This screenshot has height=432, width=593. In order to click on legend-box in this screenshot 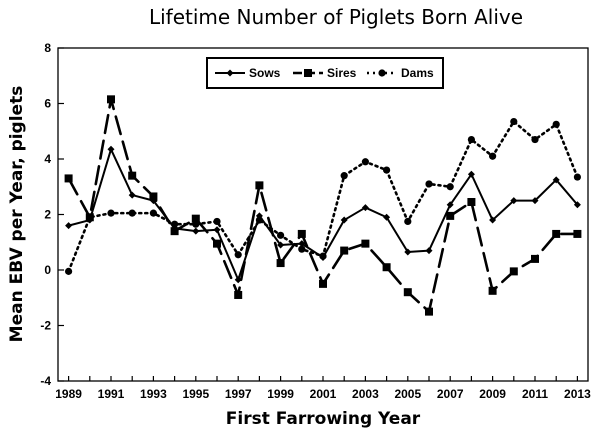, I will do `click(325, 73)`.